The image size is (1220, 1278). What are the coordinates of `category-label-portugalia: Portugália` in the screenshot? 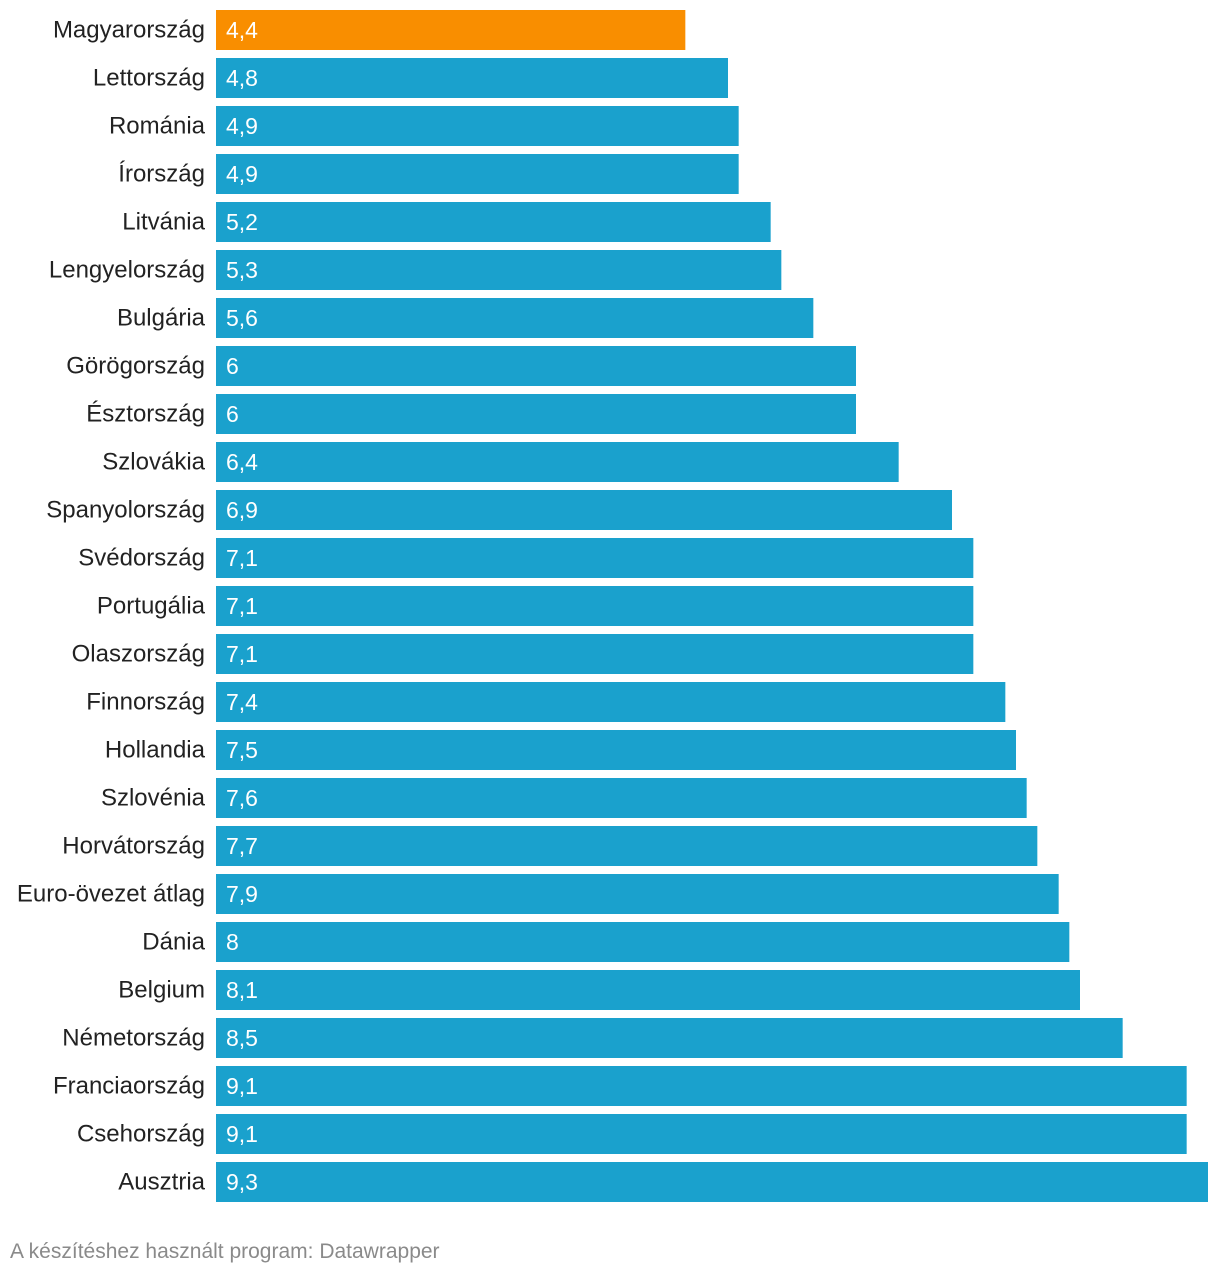 It's located at (151, 606).